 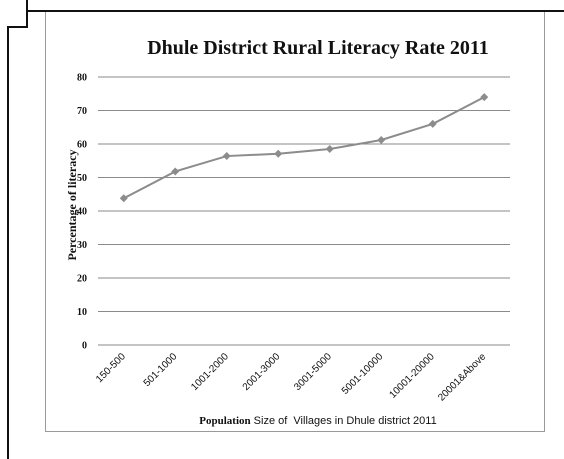 I want to click on frame-corner-horizontal, so click(x=17, y=27).